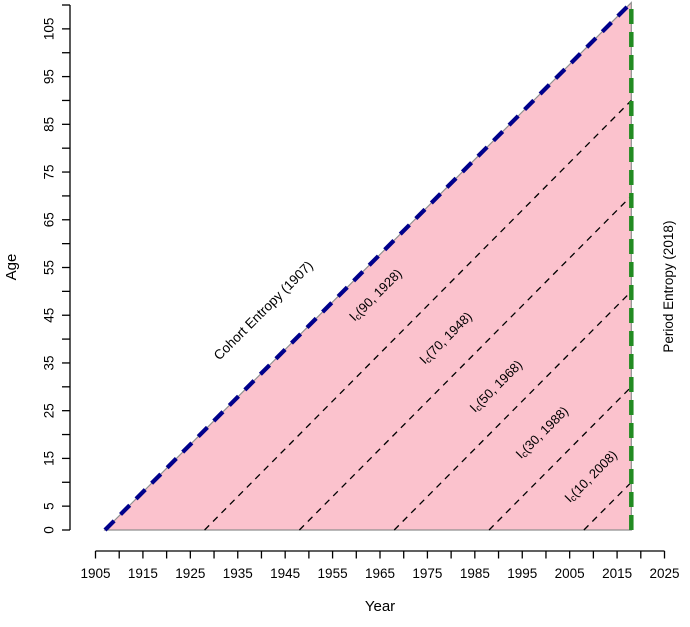 The width and height of the screenshot is (690, 627). I want to click on x-tick-label: 2005, so click(570, 573).